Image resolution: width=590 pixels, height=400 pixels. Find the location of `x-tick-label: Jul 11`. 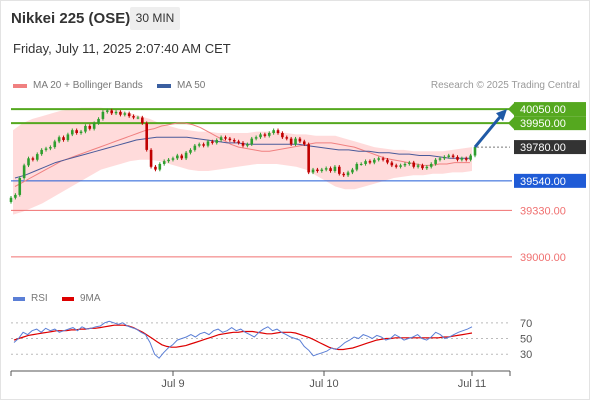

x-tick-label: Jul 11 is located at coordinates (472, 384).